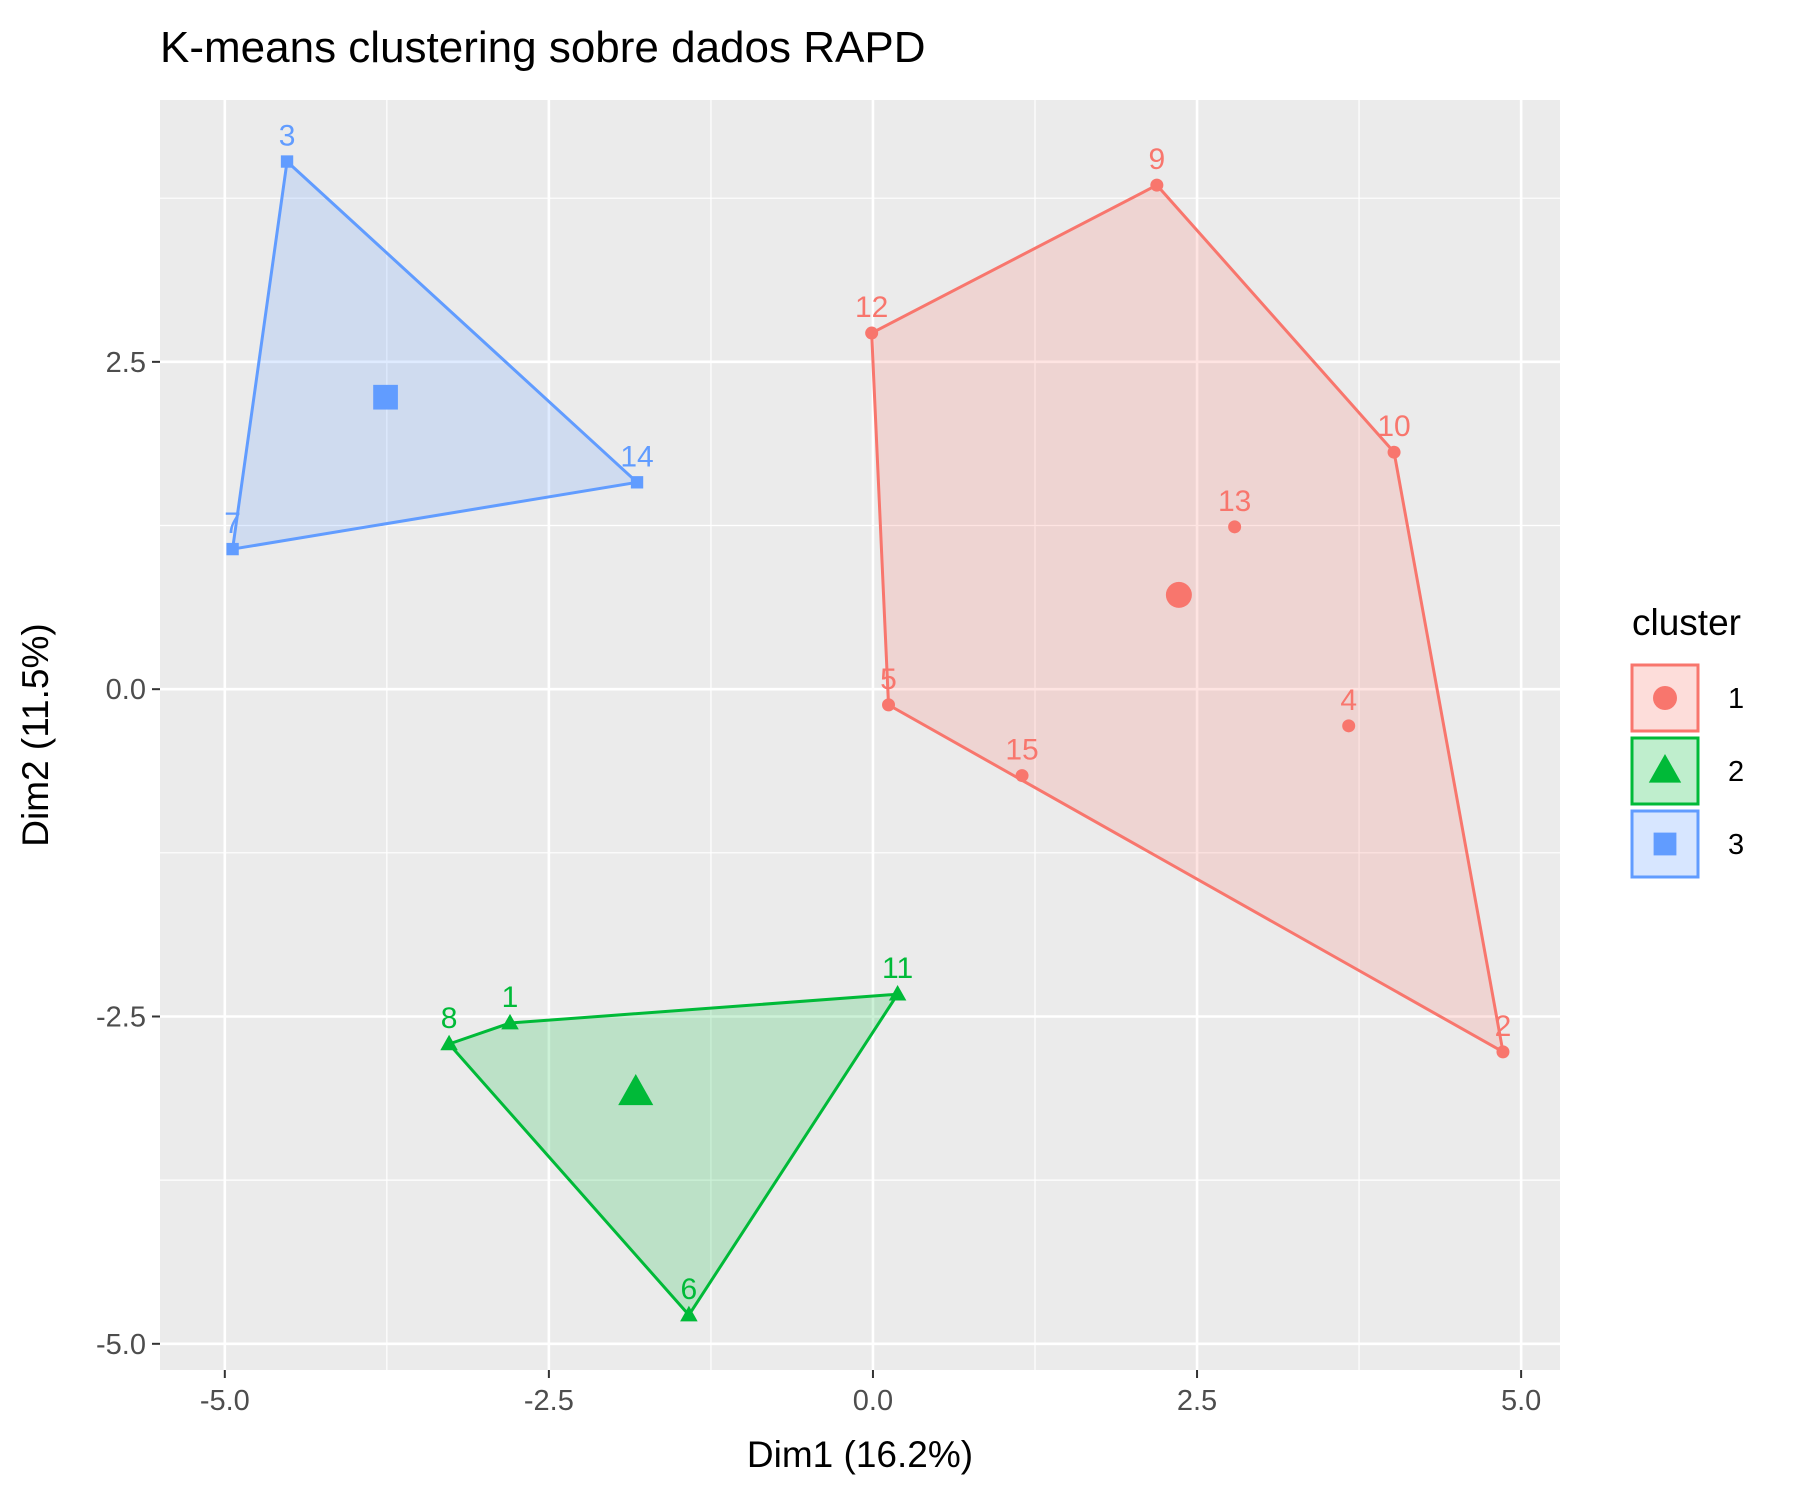 The image size is (1800, 1500). I want to click on point-label-4: 4, so click(1348, 700).